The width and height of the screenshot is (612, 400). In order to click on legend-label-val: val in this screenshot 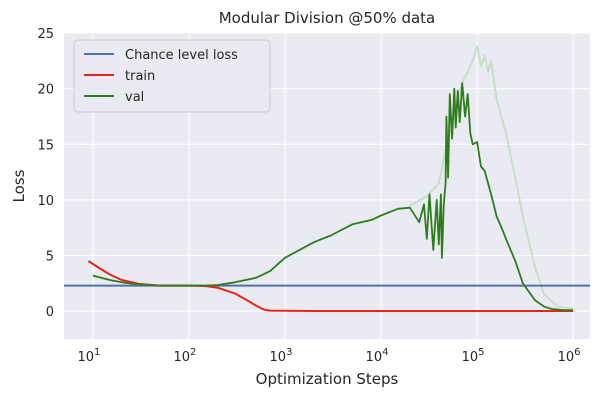, I will do `click(134, 97)`.